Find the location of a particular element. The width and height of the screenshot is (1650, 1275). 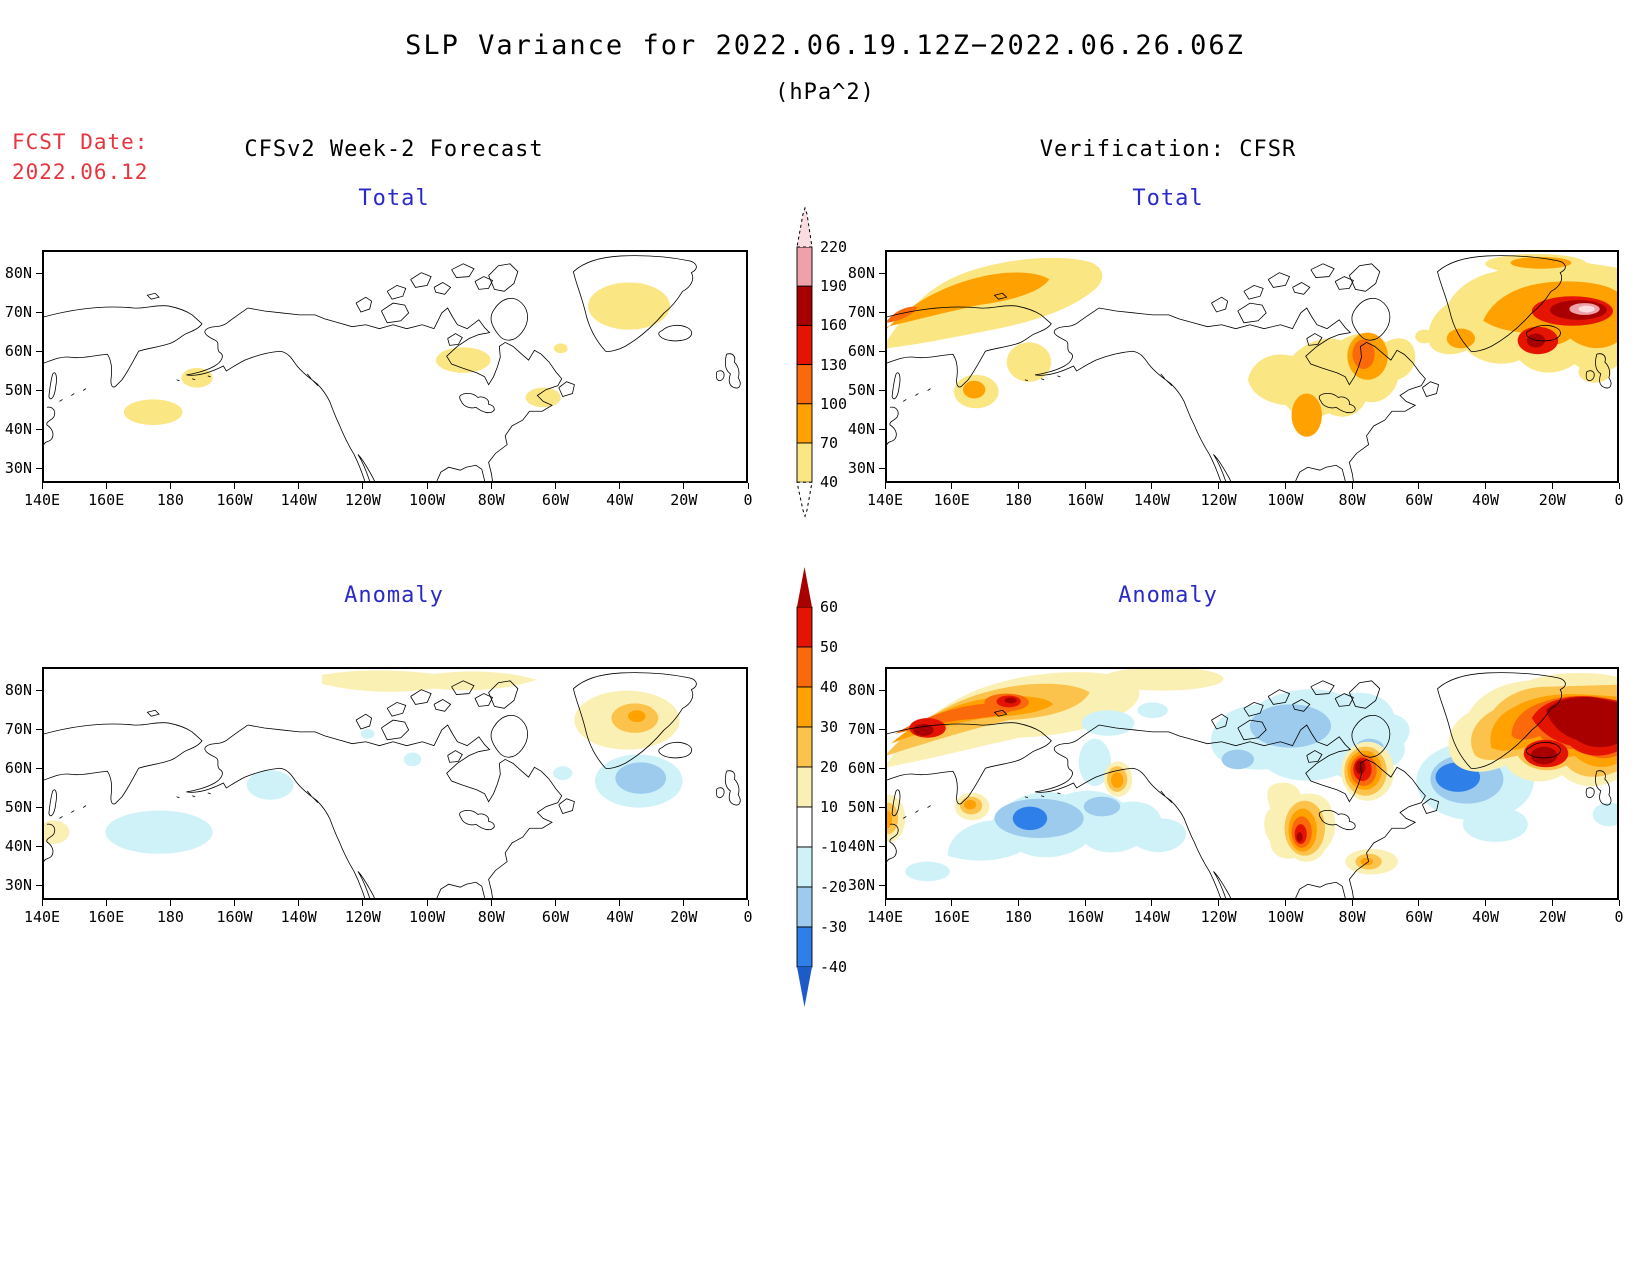

map-verification-total is located at coordinates (1252, 366).